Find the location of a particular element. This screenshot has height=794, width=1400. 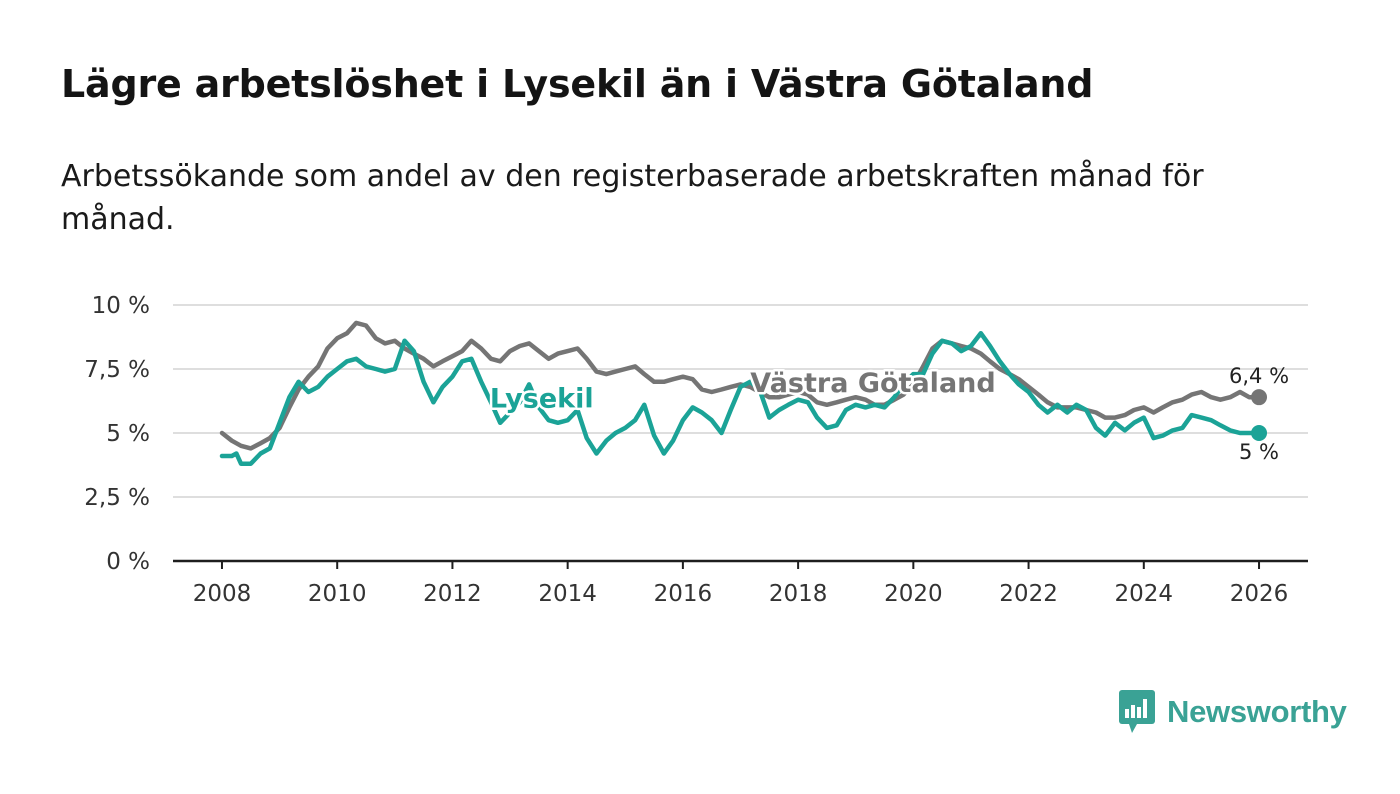

x-tick-label: 2022 is located at coordinates (1028, 594).